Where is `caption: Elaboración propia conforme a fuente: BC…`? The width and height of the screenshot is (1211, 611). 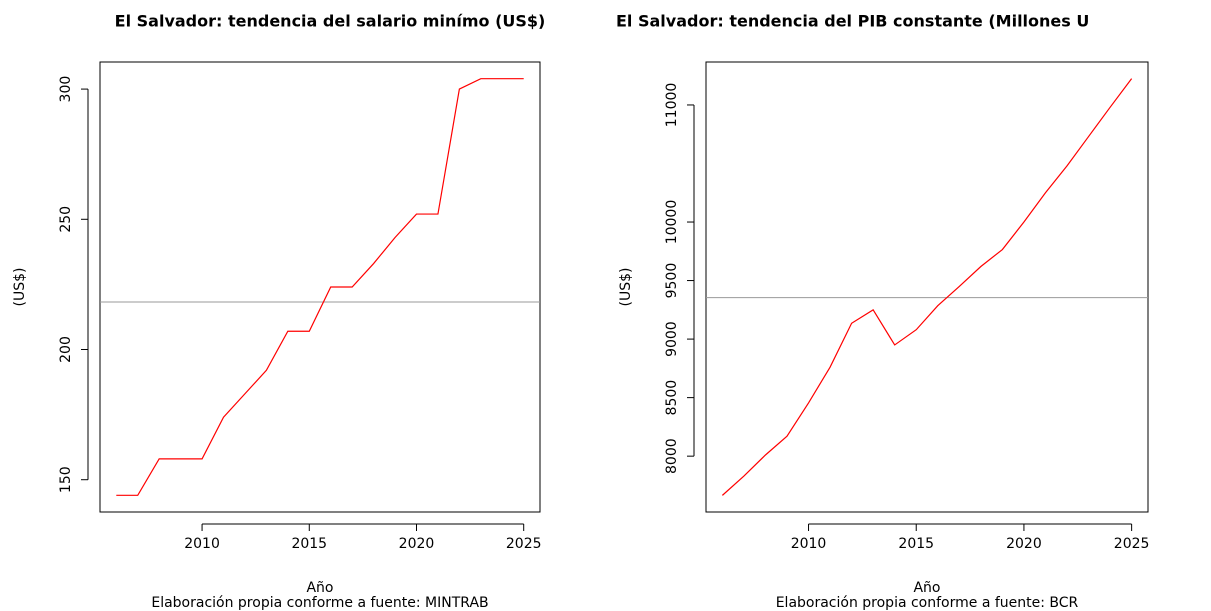
caption: Elaboración propia conforme a fuente: BC… is located at coordinates (927, 603).